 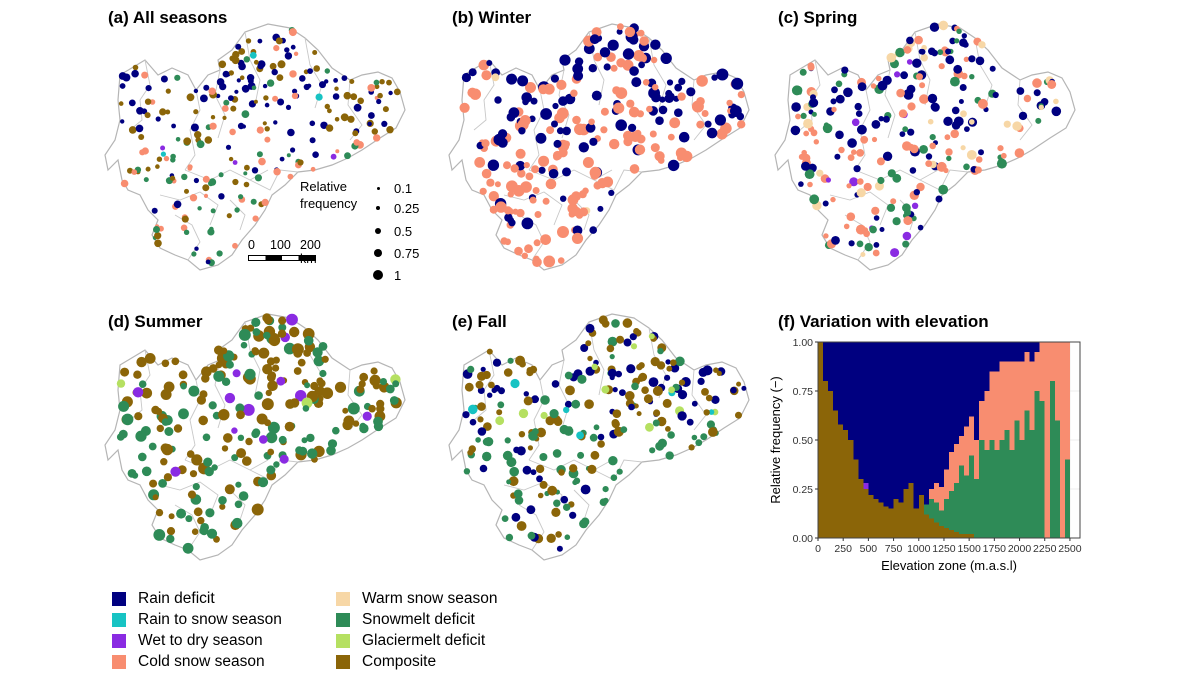 What do you see at coordinates (492, 17) in the screenshot?
I see `panel-b-title: (b) Winter` at bounding box center [492, 17].